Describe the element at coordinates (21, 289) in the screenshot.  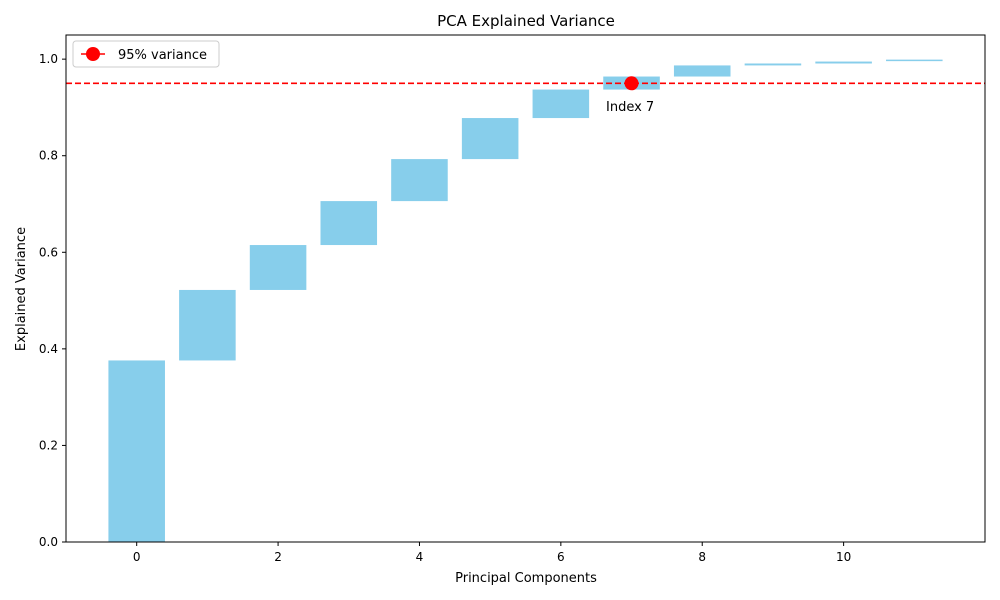
I see `y-axis-label: Explained Variance` at that location.